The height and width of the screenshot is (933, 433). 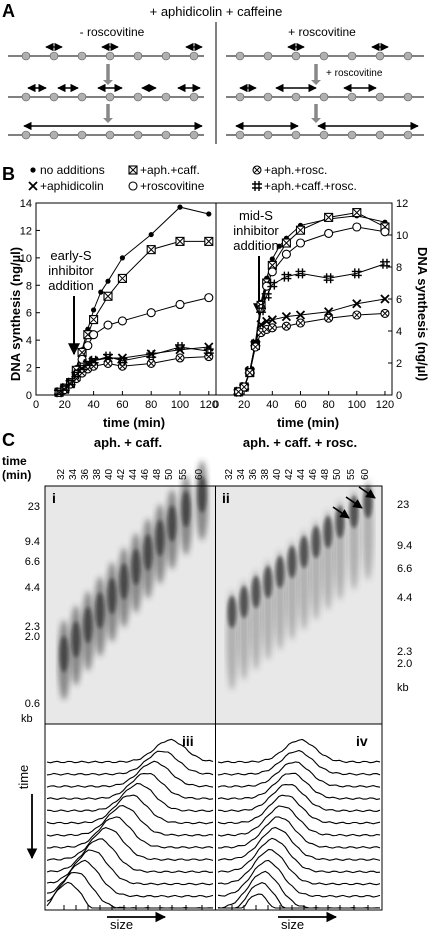 What do you see at coordinates (32, 562) in the screenshot?
I see `size-marker: 6.6` at bounding box center [32, 562].